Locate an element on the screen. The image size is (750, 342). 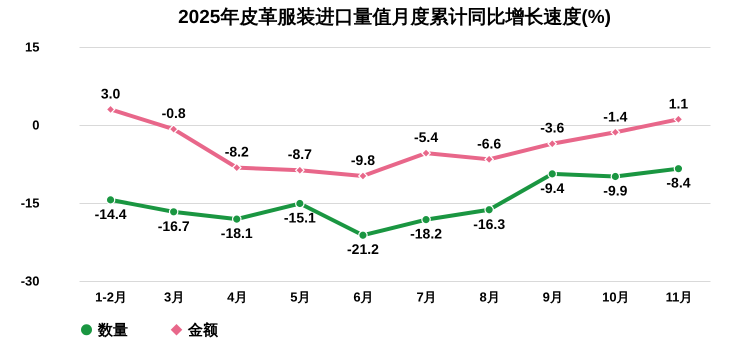
data-label: -9.8 is located at coordinates (363, 160).